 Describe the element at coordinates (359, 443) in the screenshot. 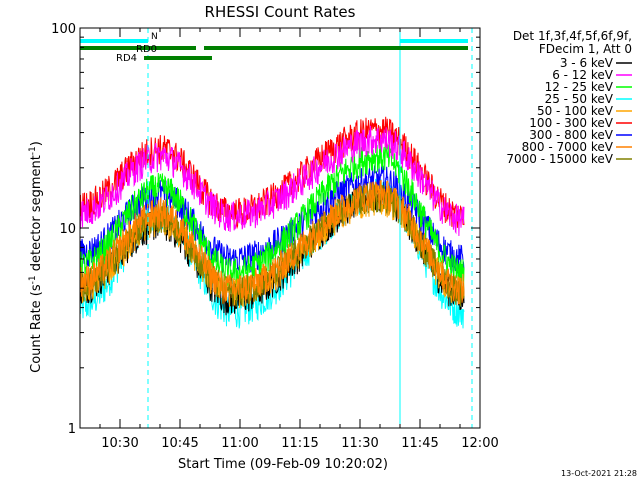

I see `x-tick-label: 11:30` at that location.